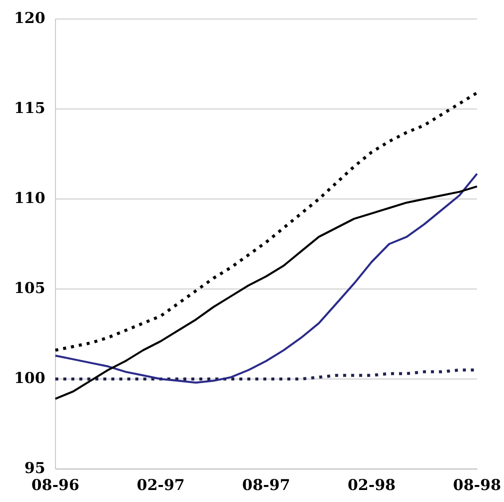 Image resolution: width=504 pixels, height=502 pixels. What do you see at coordinates (30, 197) in the screenshot?
I see `y-tick-label: 110` at bounding box center [30, 197].